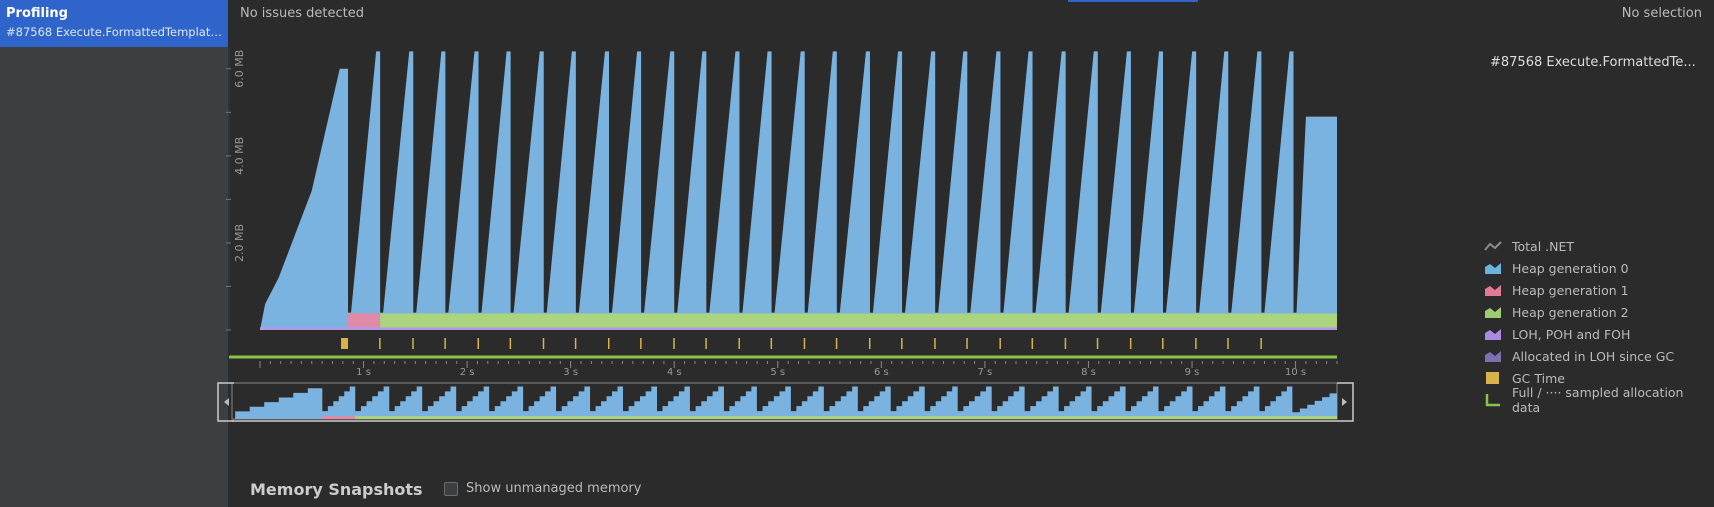  Describe the element at coordinates (798, 328) in the screenshot. I see `loh-area` at that location.